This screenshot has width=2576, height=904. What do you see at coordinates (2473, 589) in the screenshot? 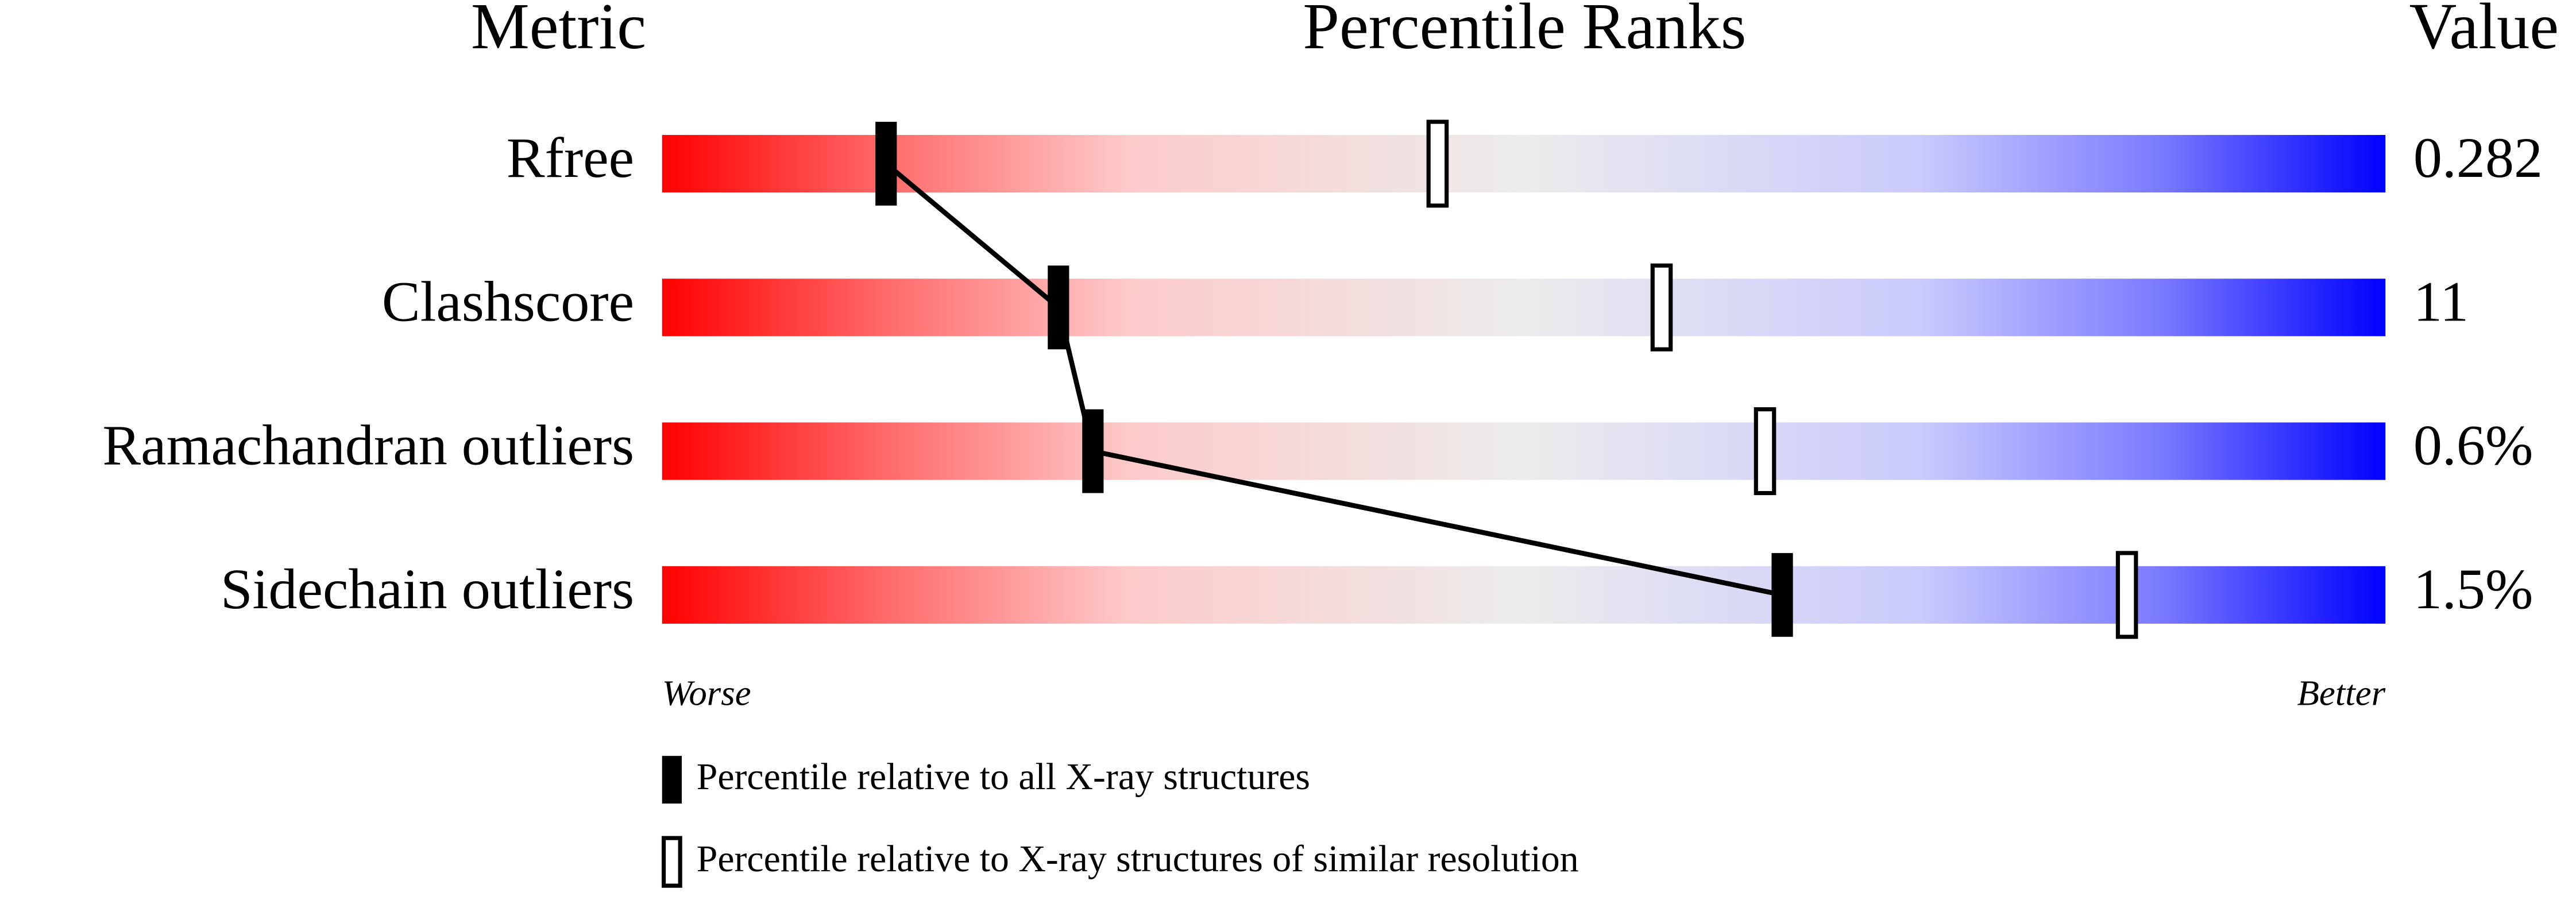
I see `metric-value: 1.5%` at bounding box center [2473, 589].